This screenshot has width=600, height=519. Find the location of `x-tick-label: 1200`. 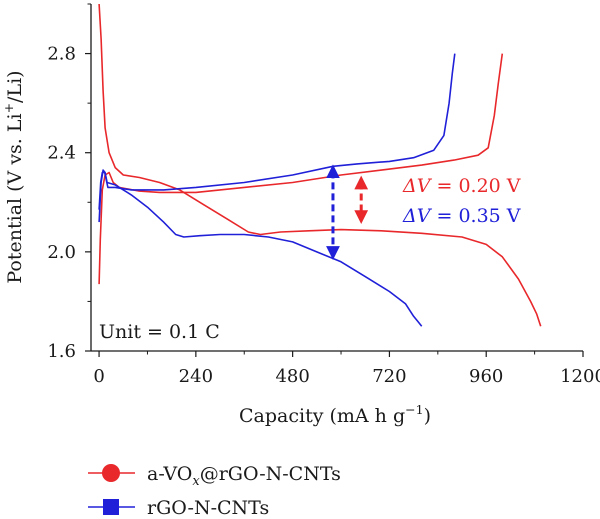

x-tick-label: 1200 is located at coordinates (580, 376).